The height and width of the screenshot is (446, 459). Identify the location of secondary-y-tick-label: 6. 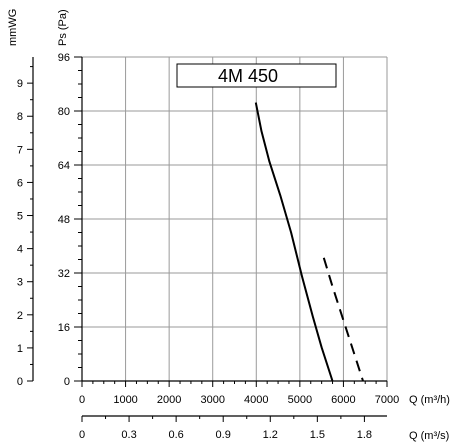
(20, 183).